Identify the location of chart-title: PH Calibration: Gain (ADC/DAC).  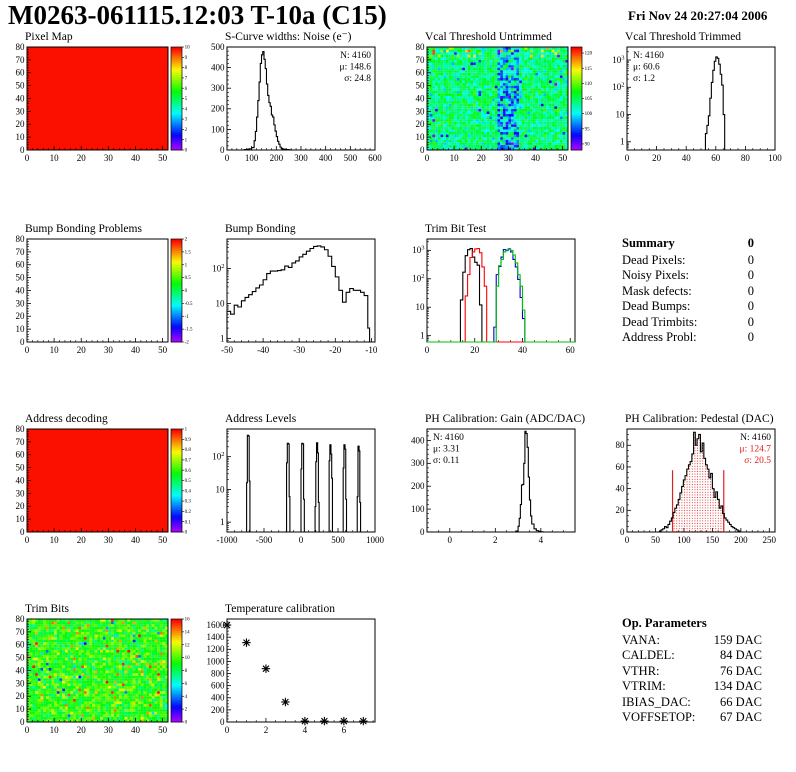
(505, 419).